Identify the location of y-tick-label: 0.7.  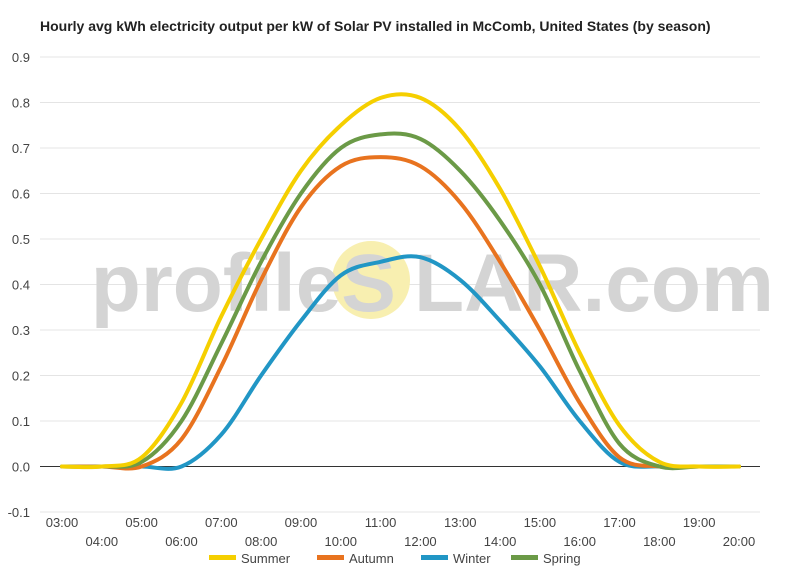
(21, 148).